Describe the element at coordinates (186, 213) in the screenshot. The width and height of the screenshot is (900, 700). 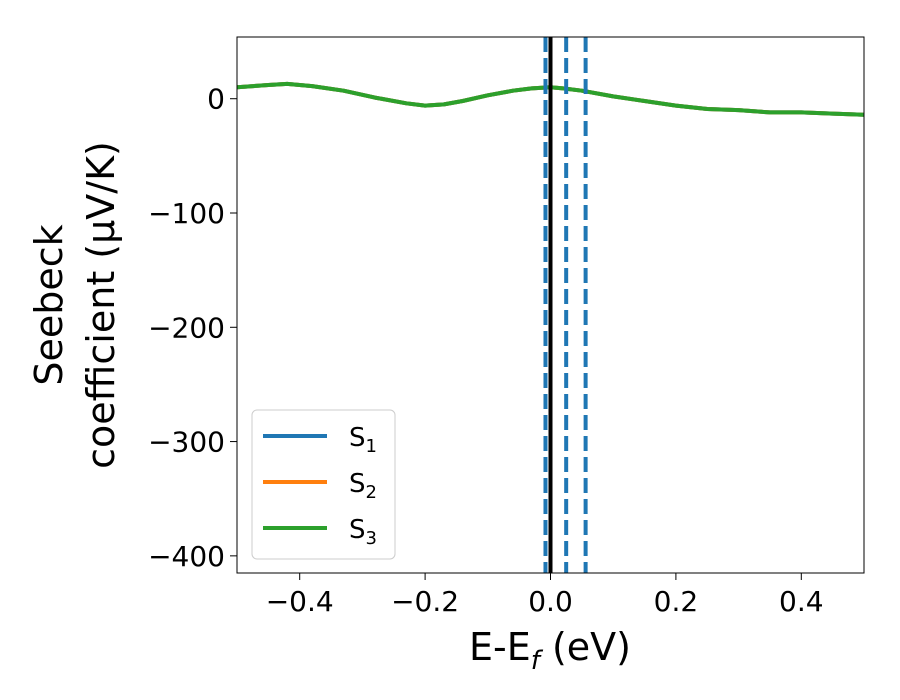
I see `y-tick-label: −100` at that location.